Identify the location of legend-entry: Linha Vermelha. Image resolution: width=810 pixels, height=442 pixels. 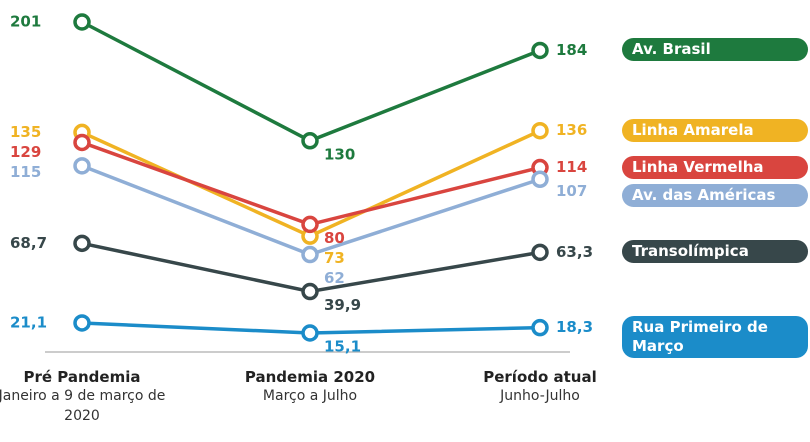
(715, 167).